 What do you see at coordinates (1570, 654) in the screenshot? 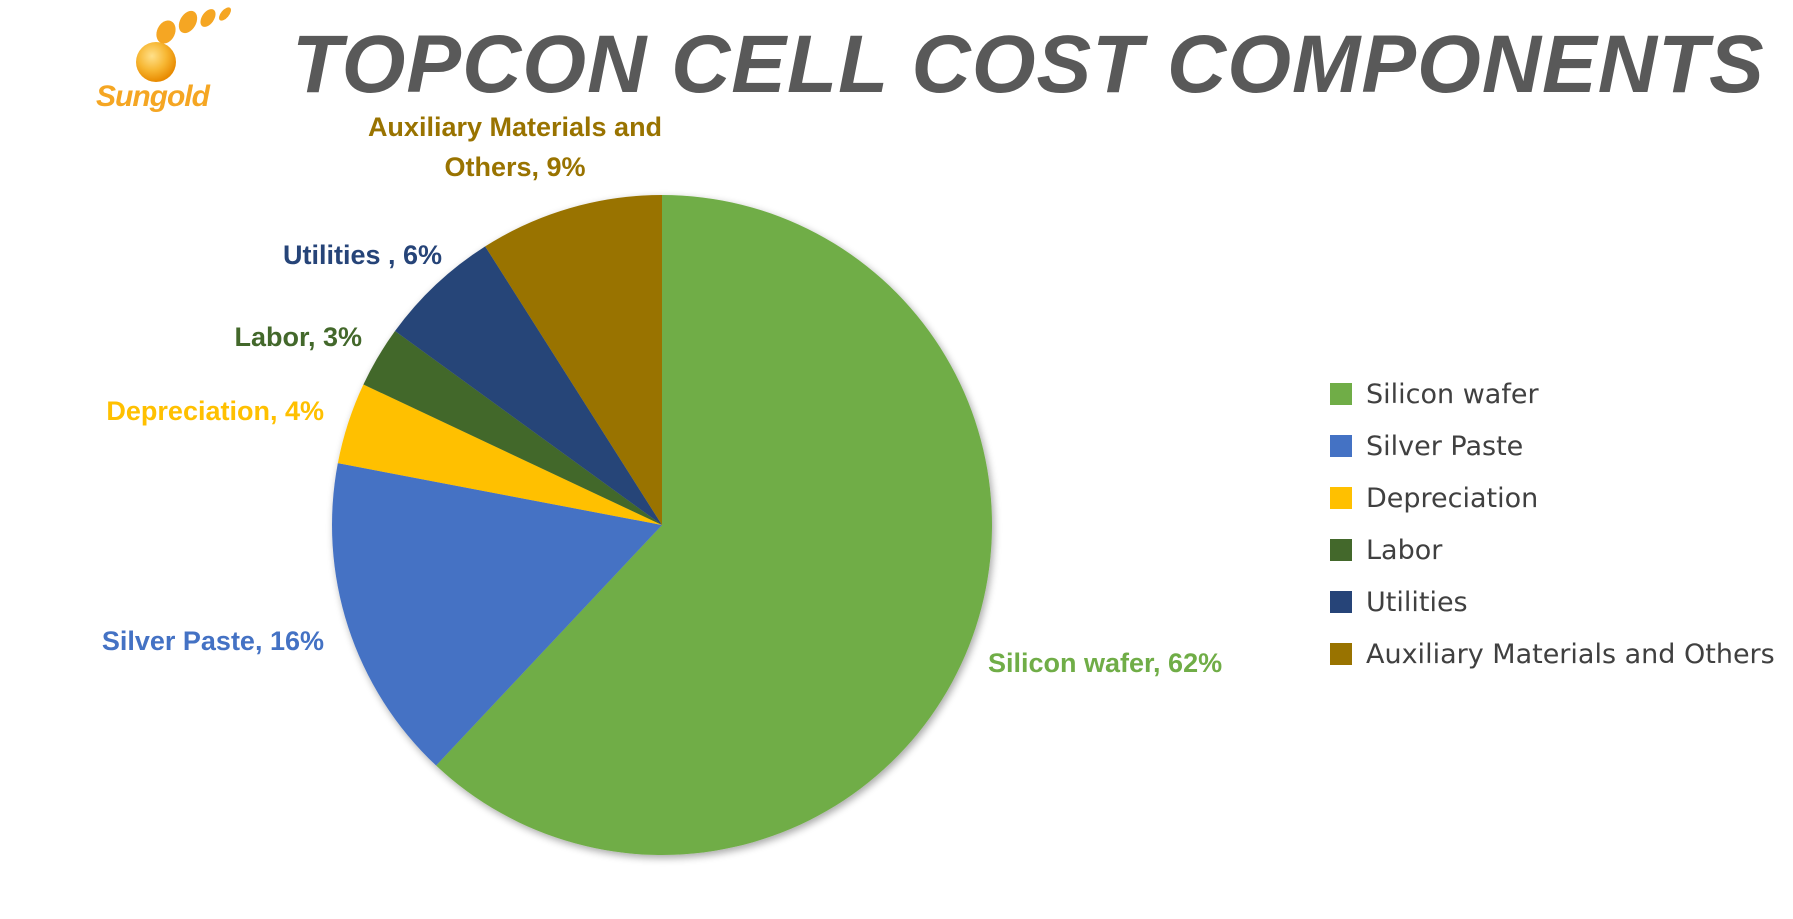
I see `legend-label: Auxiliary Materials and Others` at bounding box center [1570, 654].